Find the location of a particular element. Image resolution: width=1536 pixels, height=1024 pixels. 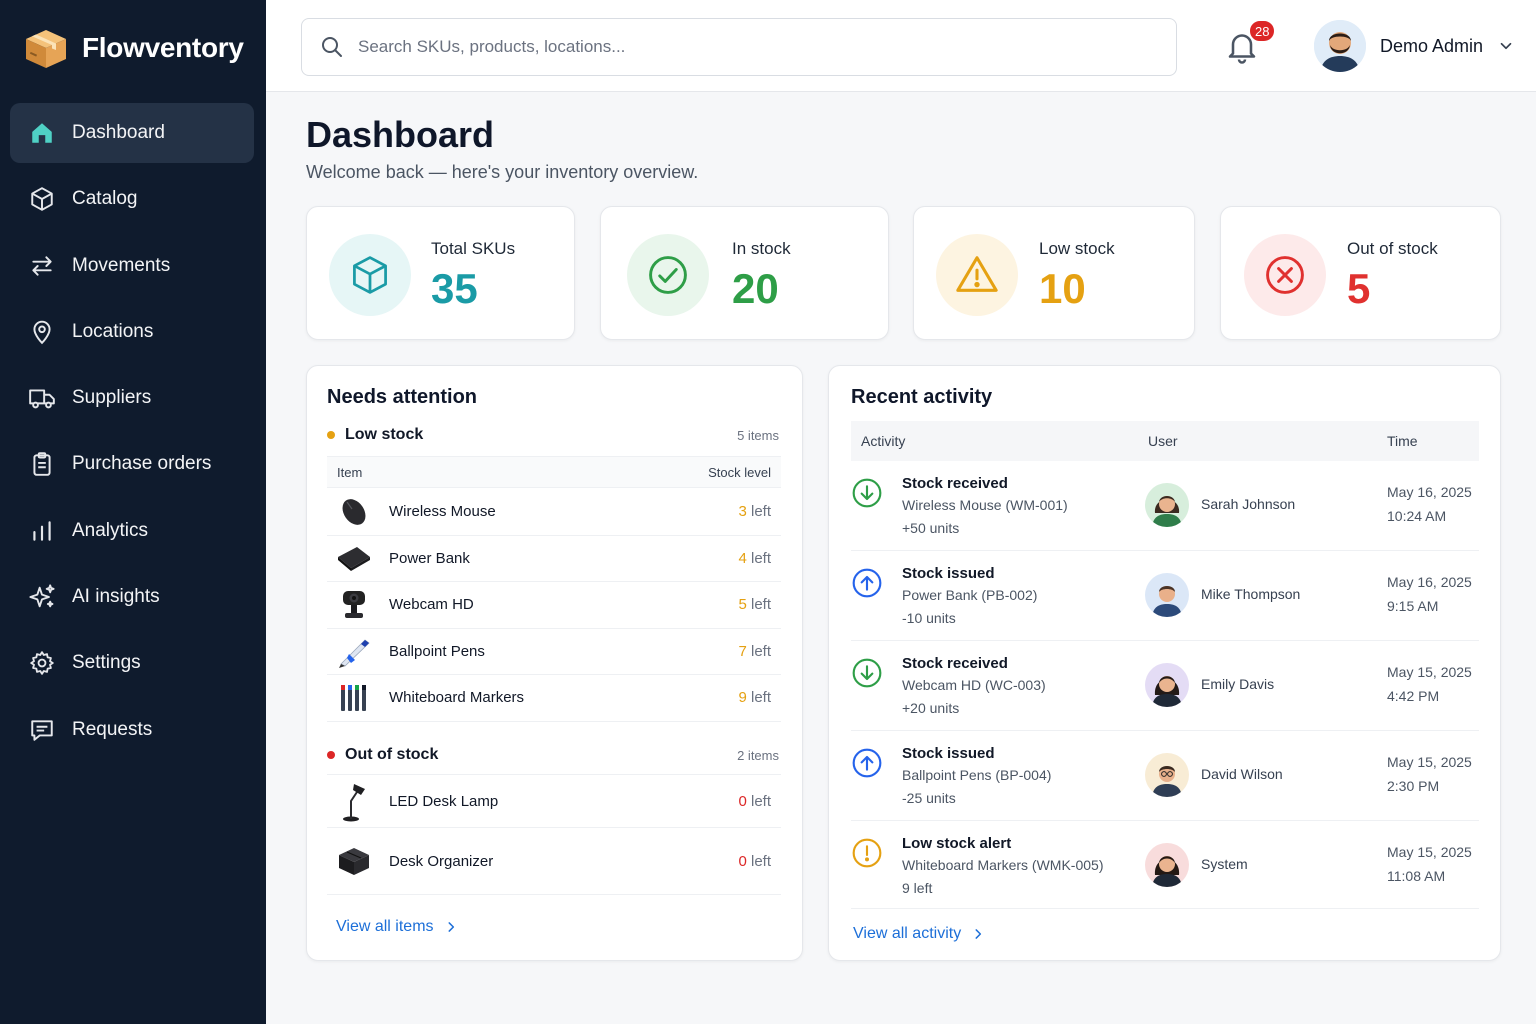

sidebar-item-purchase-orders: Purchase orders is located at coordinates (132, 464).